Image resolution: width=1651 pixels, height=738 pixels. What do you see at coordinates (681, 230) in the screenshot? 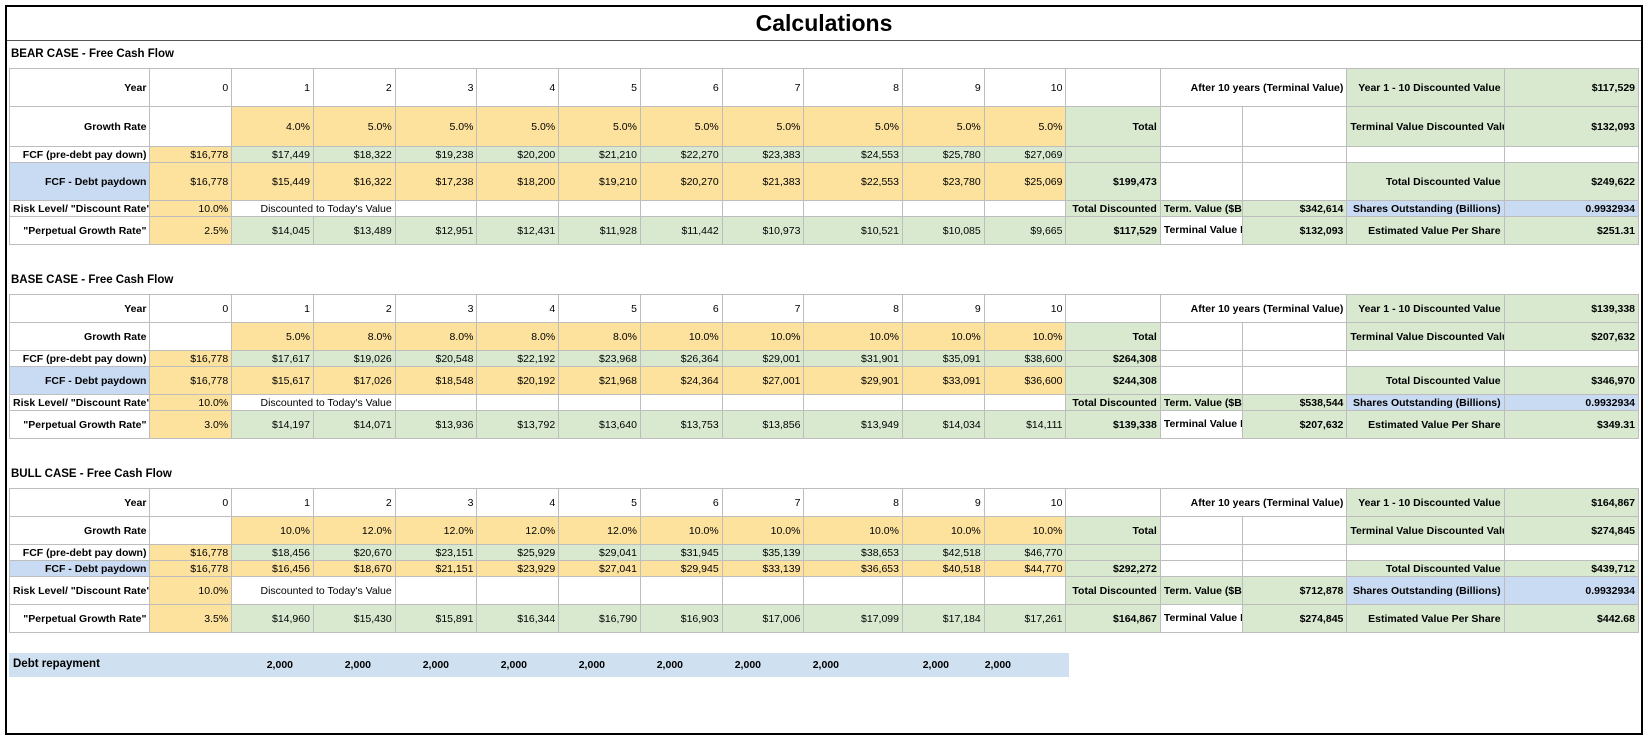
I see `discounted-cell: $11,442` at bounding box center [681, 230].